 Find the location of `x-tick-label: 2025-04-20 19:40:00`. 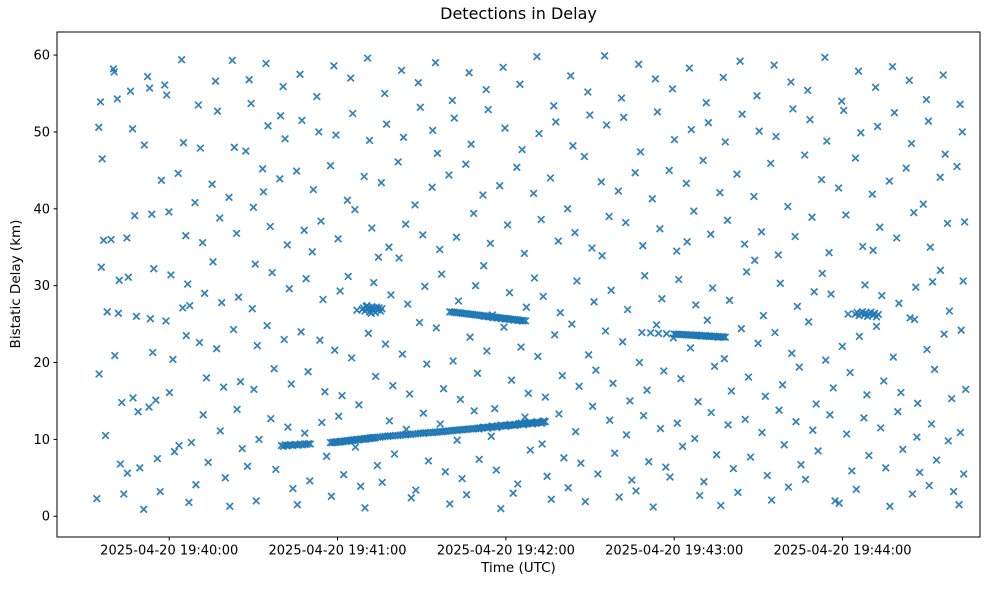

x-tick-label: 2025-04-20 19:40:00 is located at coordinates (169, 551).